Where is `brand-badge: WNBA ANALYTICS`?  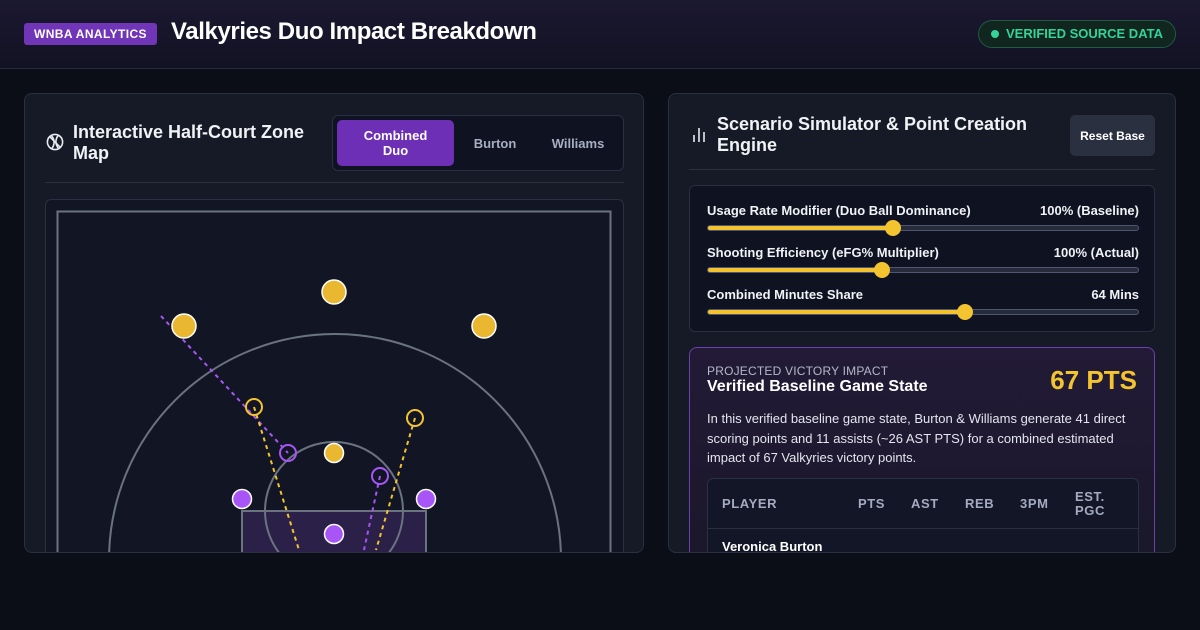 brand-badge: WNBA ANALYTICS is located at coordinates (90, 34).